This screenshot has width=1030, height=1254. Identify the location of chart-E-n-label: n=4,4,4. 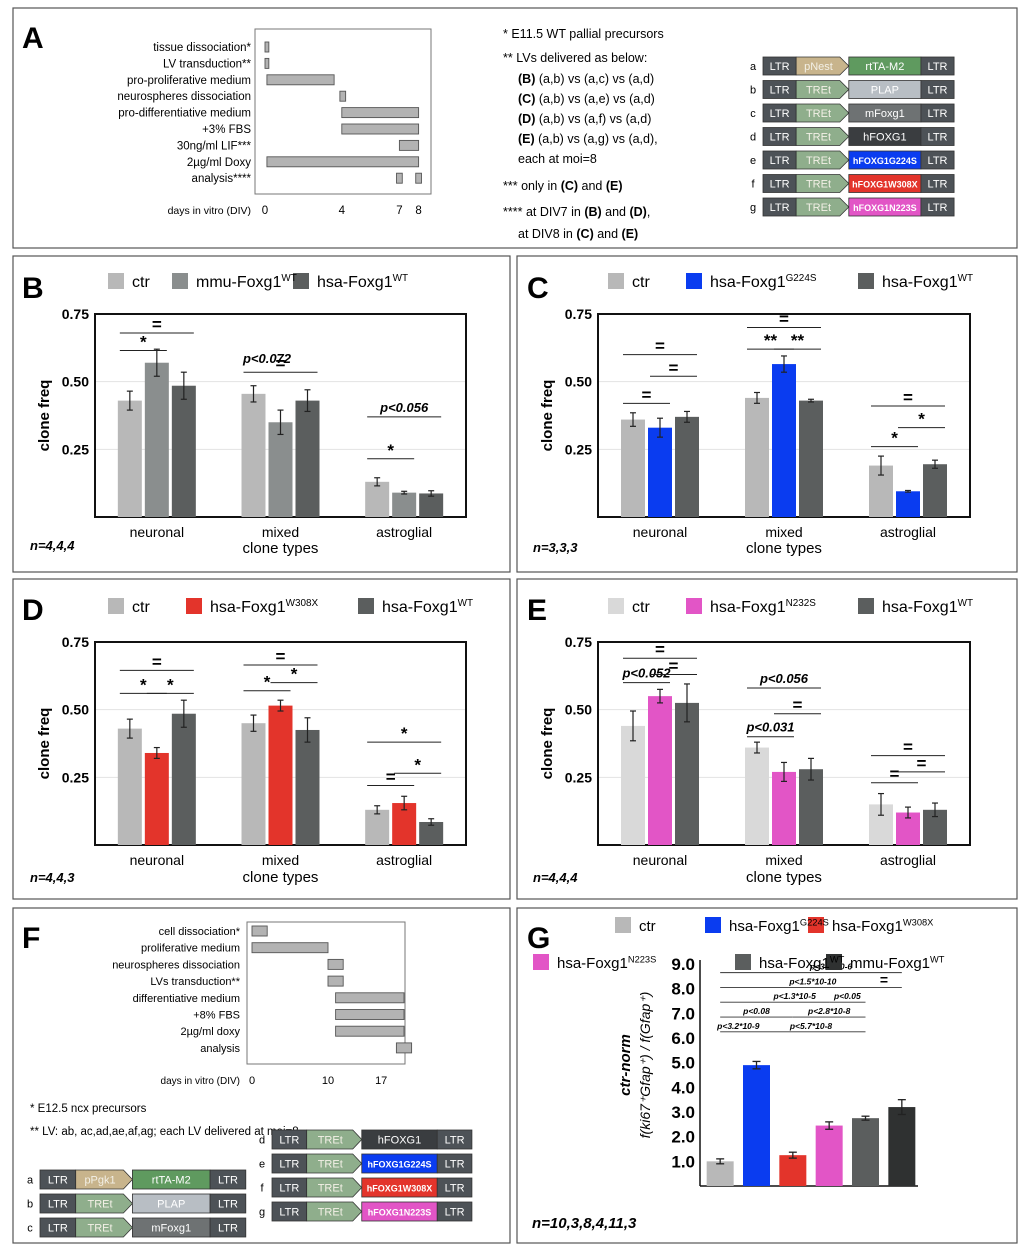
(555, 877).